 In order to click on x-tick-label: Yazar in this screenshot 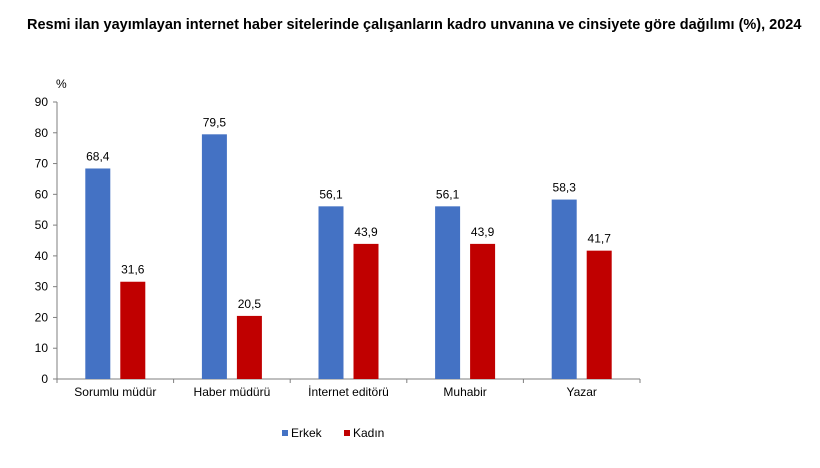, I will do `click(581, 392)`.